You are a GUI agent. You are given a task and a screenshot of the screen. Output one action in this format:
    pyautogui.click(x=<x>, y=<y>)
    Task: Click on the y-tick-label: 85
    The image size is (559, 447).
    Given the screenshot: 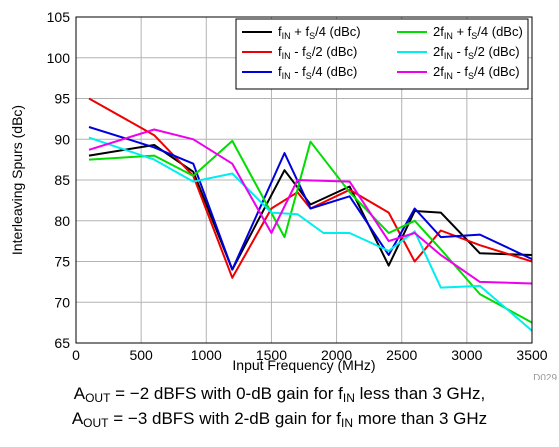 What is the action you would take?
    pyautogui.click(x=62, y=180)
    